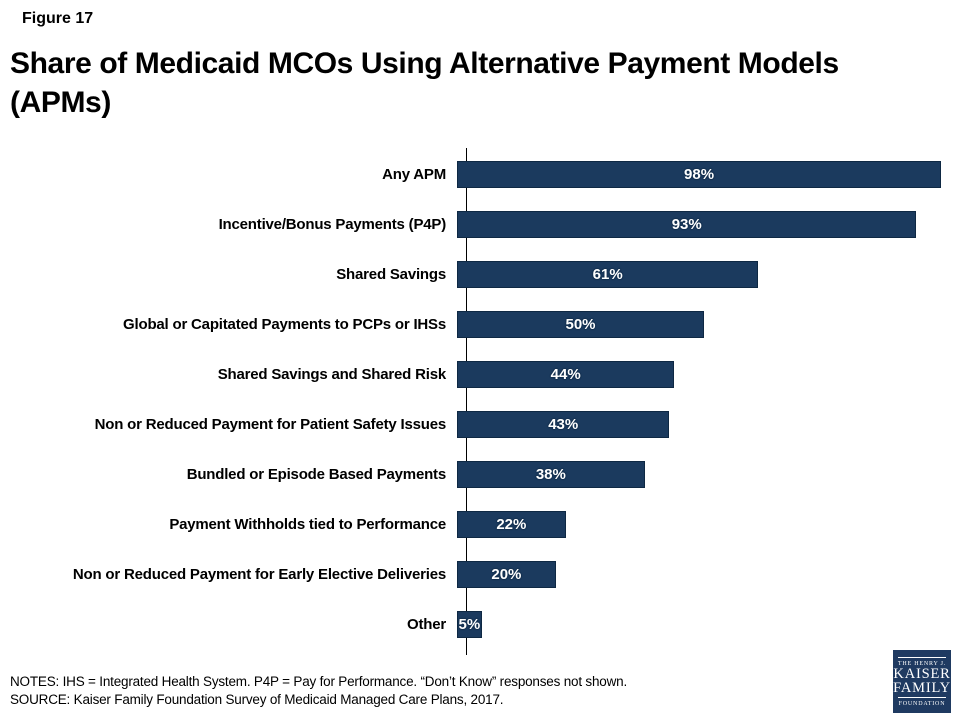 This screenshot has width=960, height=720. I want to click on bar-value-label: 20%, so click(506, 574).